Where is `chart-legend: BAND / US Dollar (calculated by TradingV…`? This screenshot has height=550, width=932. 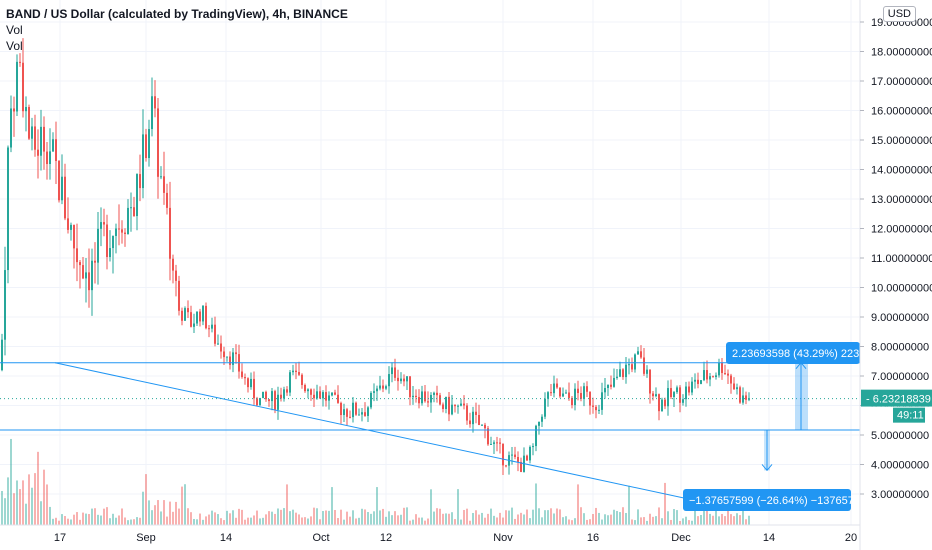
chart-legend: BAND / US Dollar (calculated by TradingV… is located at coordinates (177, 30).